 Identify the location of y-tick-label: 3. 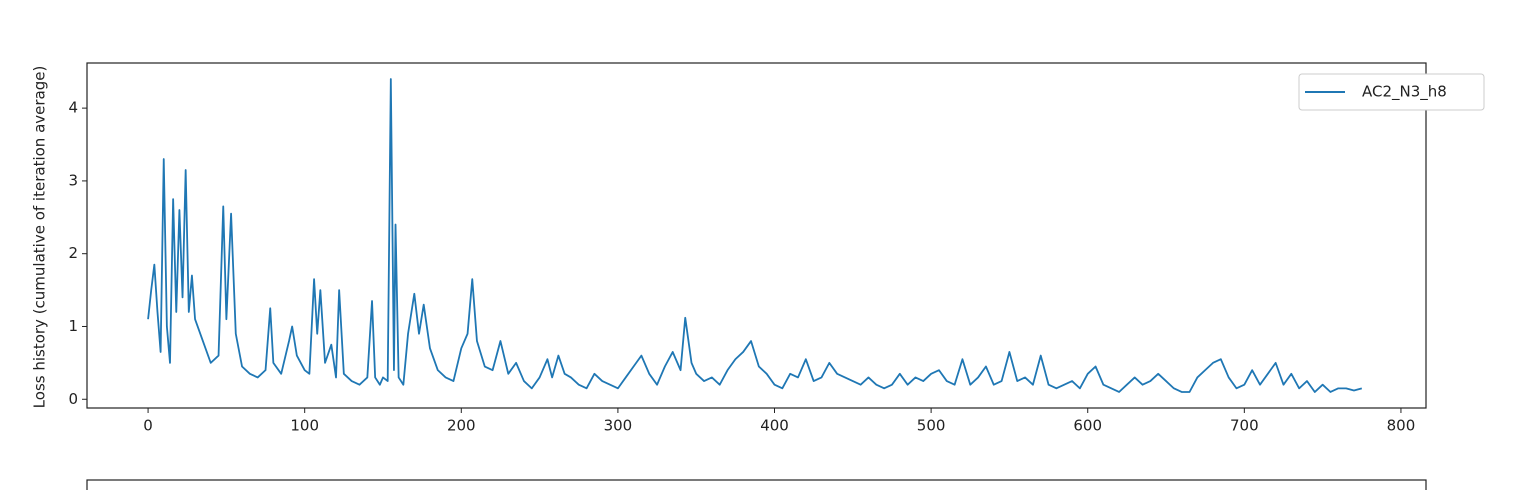
(73, 180).